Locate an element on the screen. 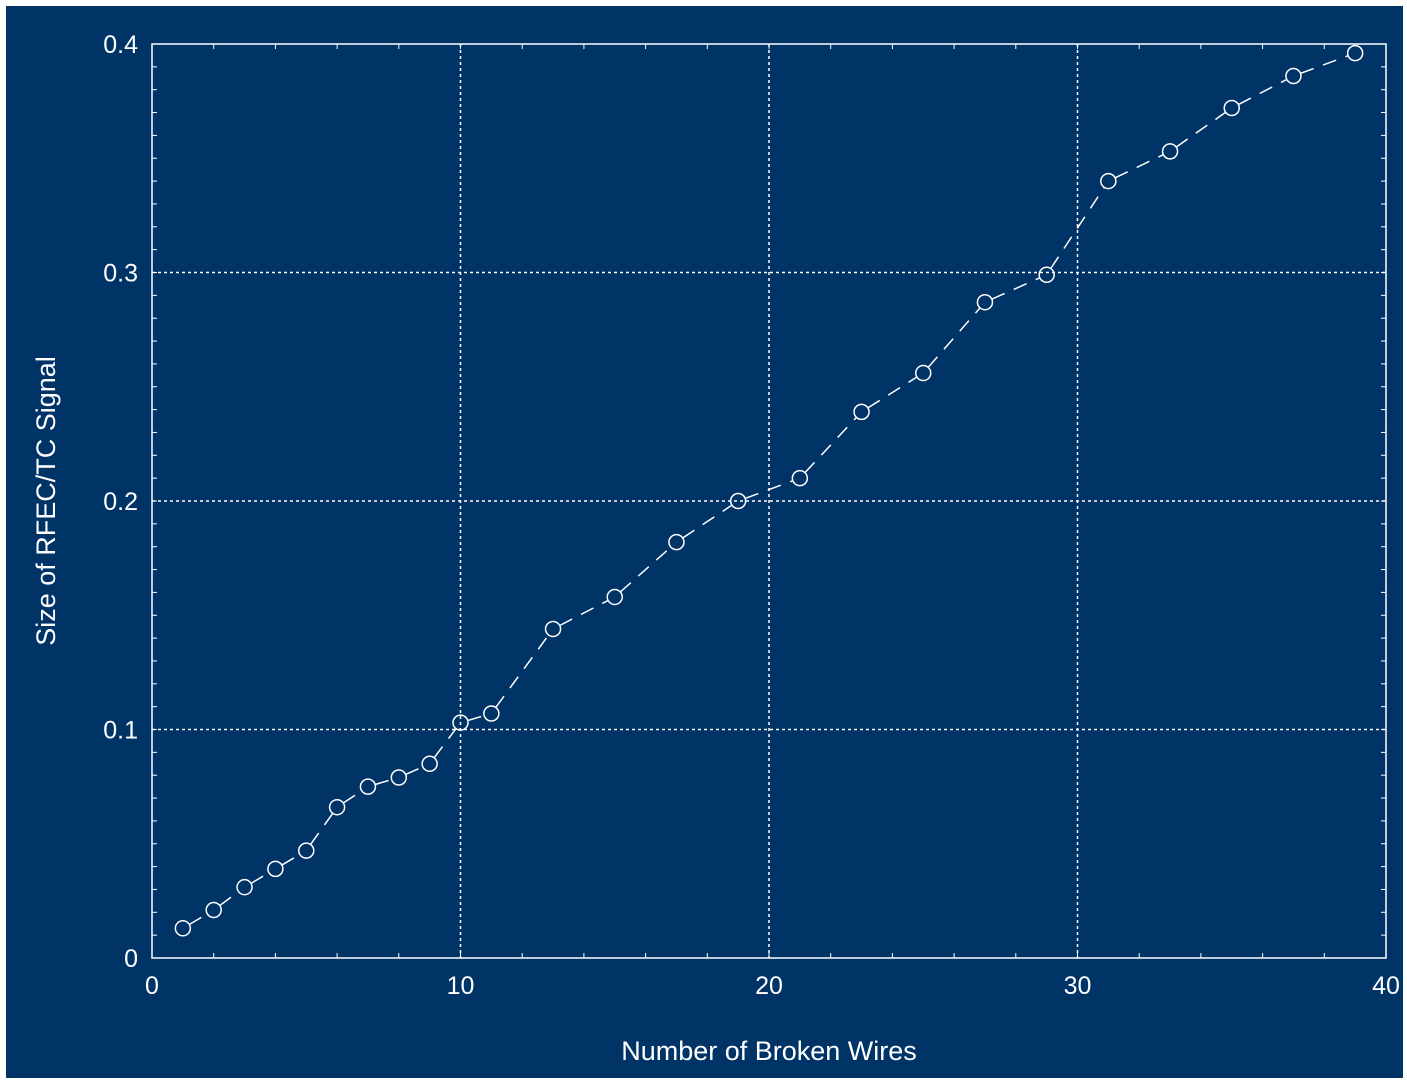 The image size is (1407, 1085). y-tick-label: 0.1 is located at coordinates (120, 731).